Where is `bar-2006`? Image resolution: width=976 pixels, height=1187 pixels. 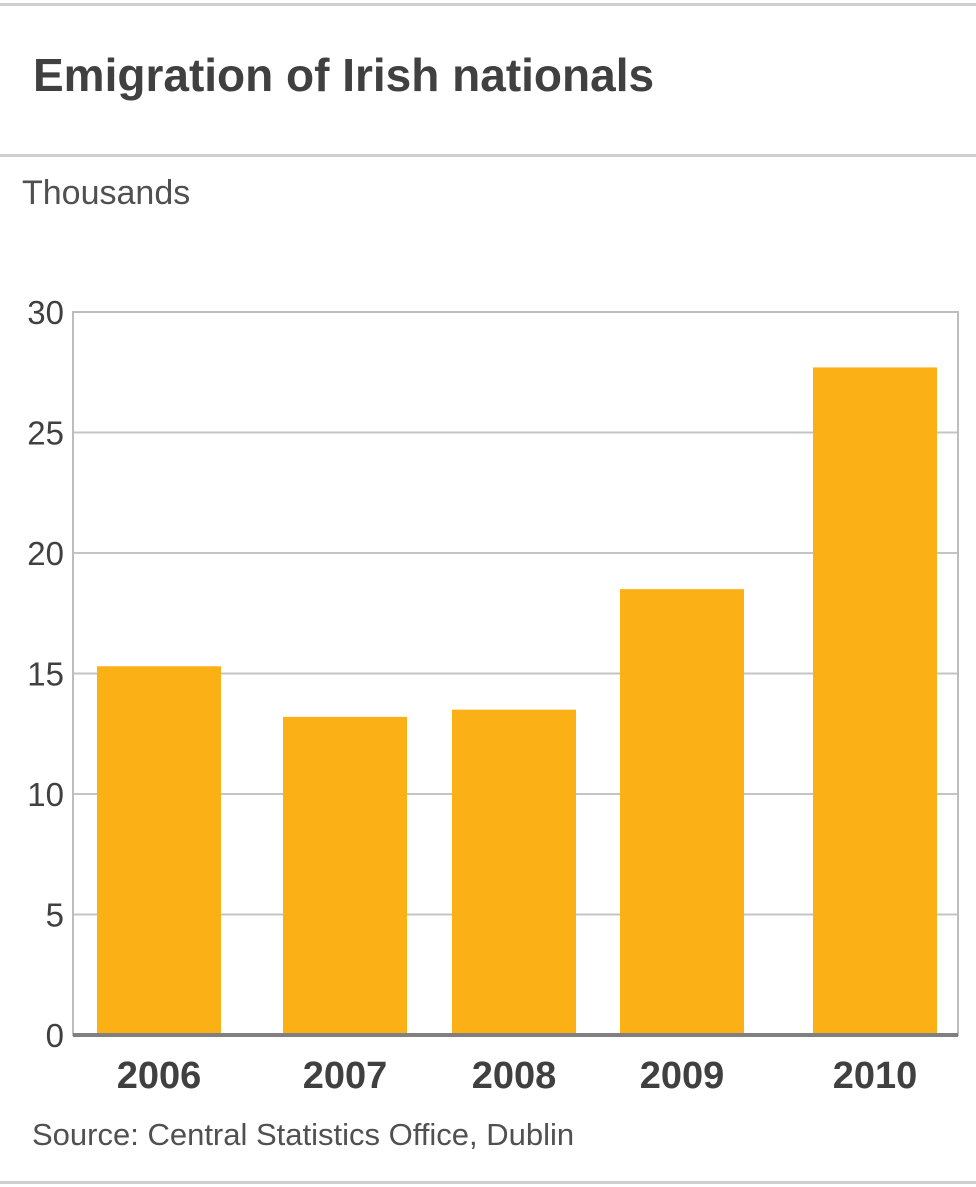
bar-2006 is located at coordinates (159, 850).